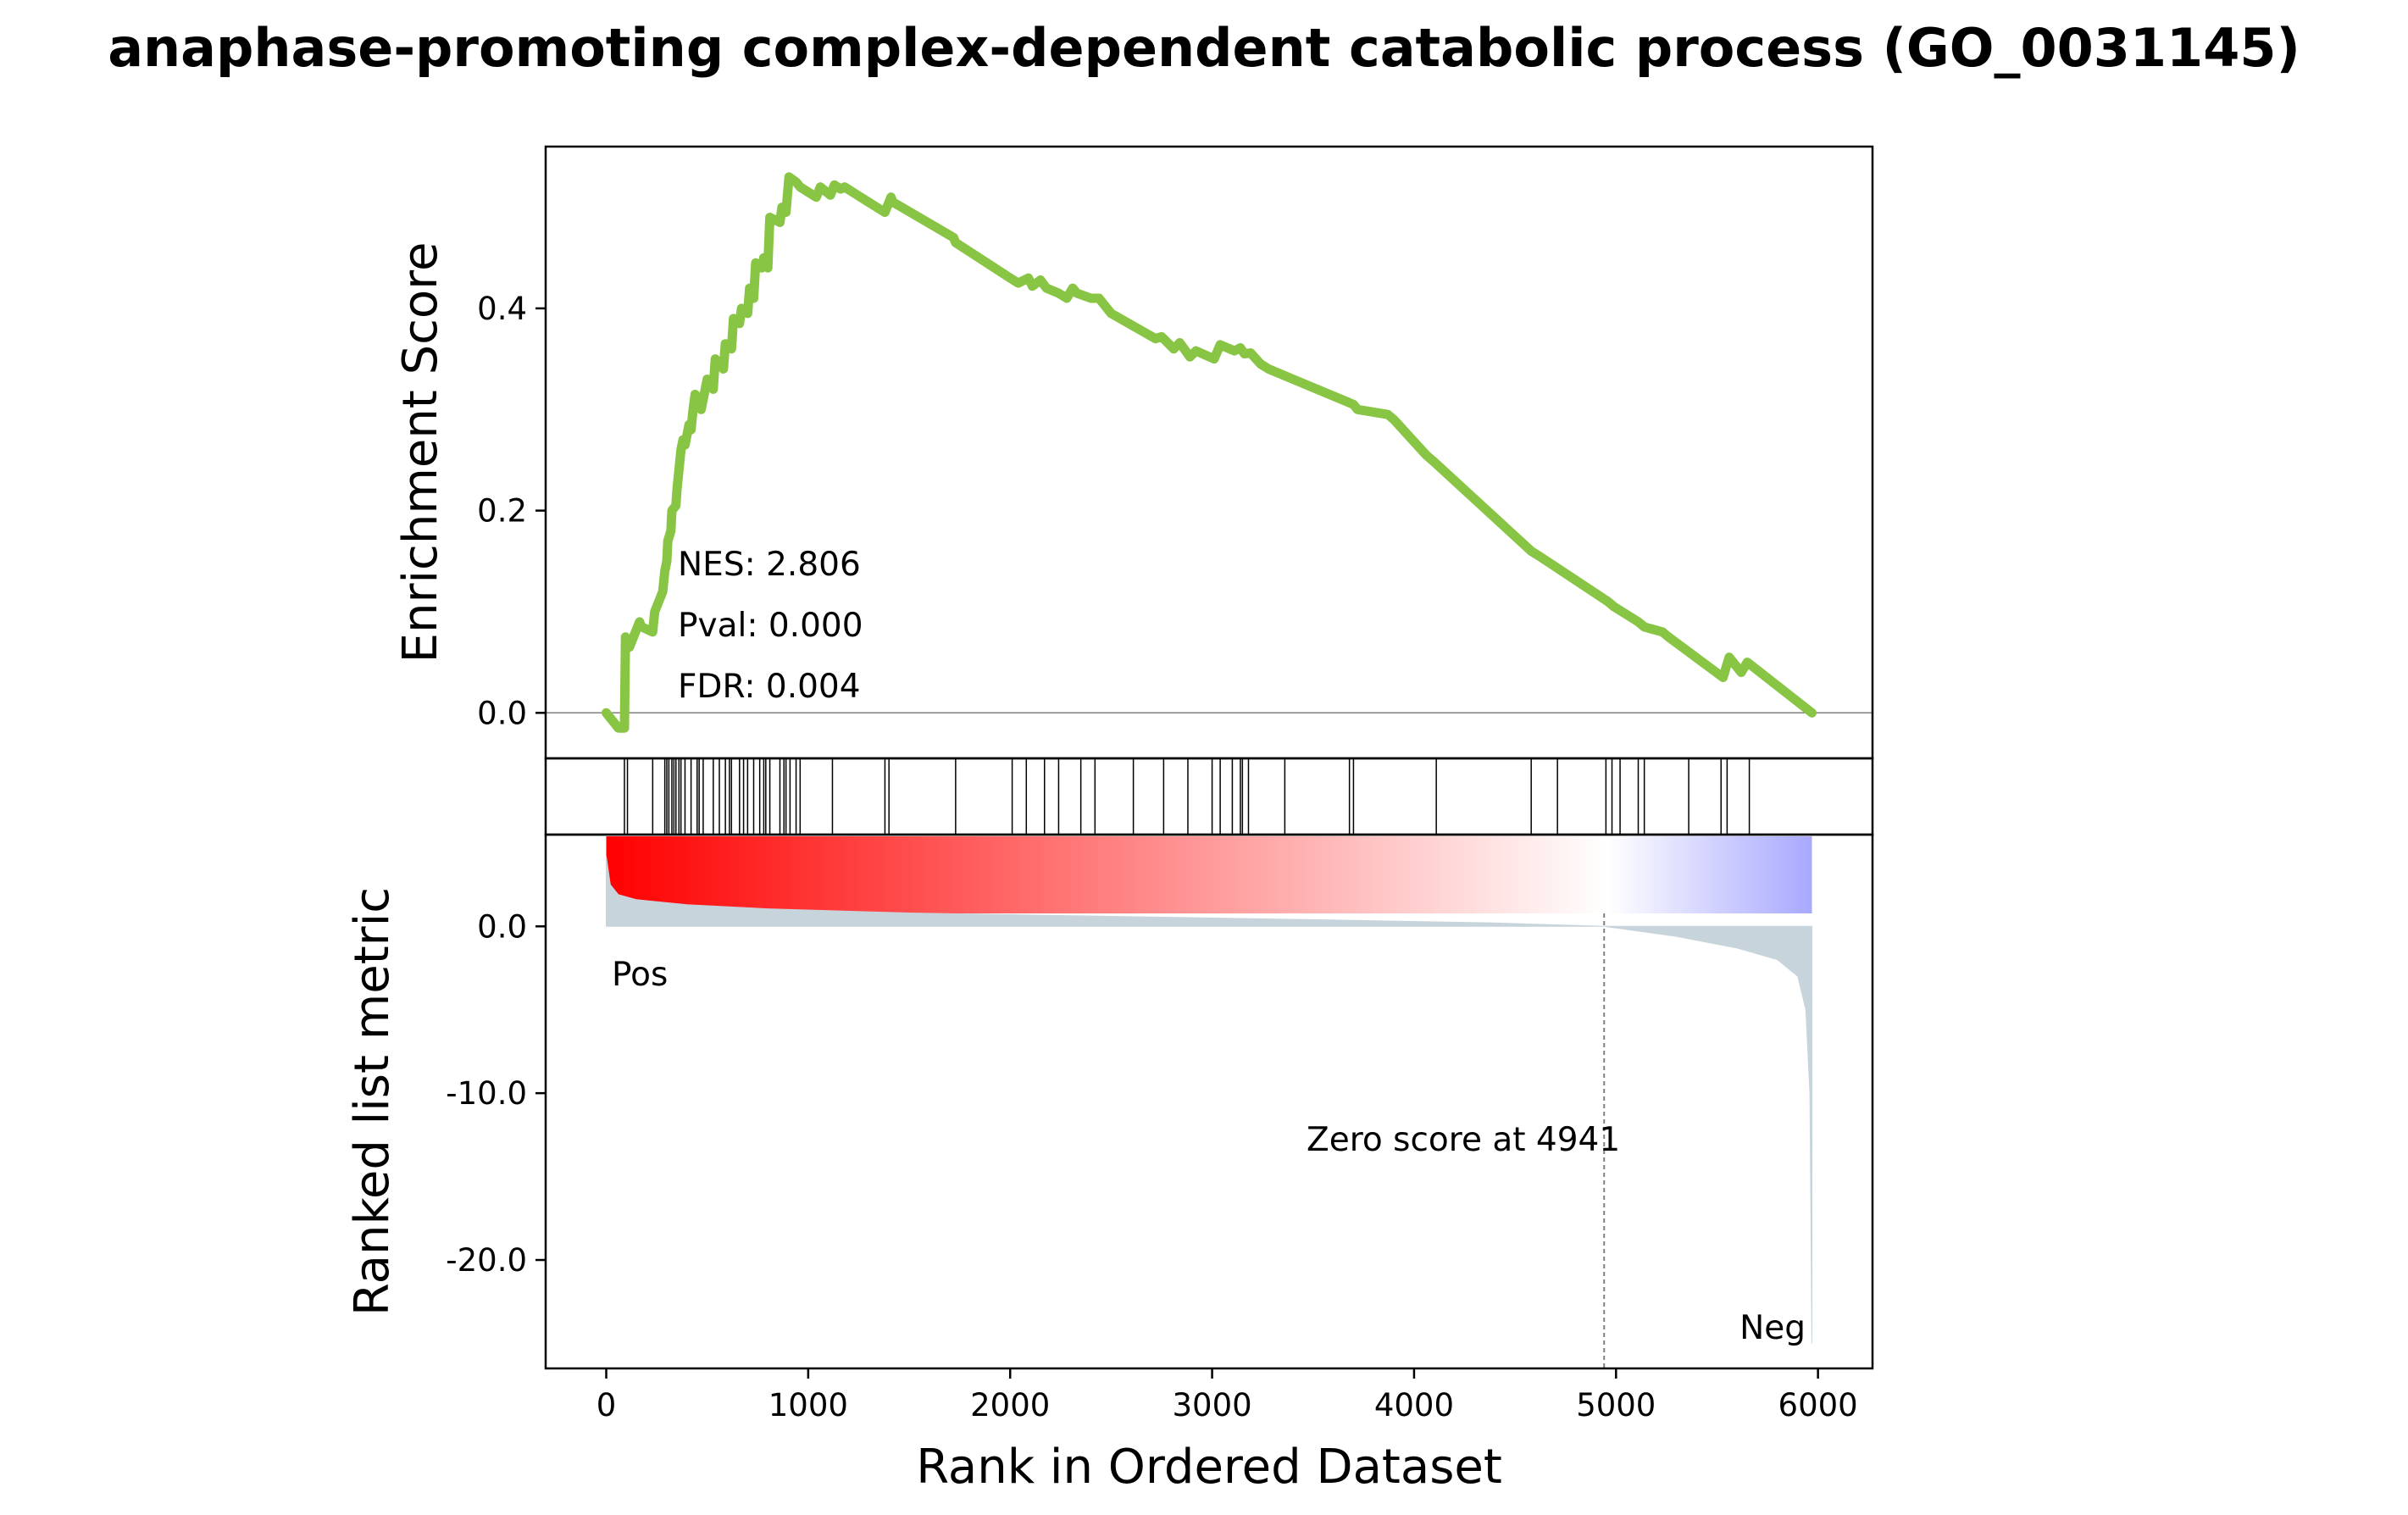 The image size is (2408, 1515). Describe the element at coordinates (1209, 1467) in the screenshot. I see `x-axis-label: Rank in Ordered Dataset` at that location.